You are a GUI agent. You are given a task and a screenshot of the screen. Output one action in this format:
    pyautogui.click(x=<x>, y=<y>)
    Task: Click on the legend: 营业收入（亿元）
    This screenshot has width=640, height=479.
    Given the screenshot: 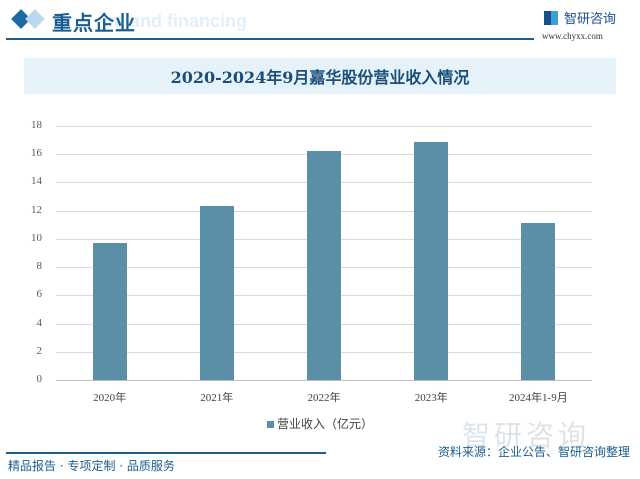 What is the action you would take?
    pyautogui.click(x=320, y=423)
    